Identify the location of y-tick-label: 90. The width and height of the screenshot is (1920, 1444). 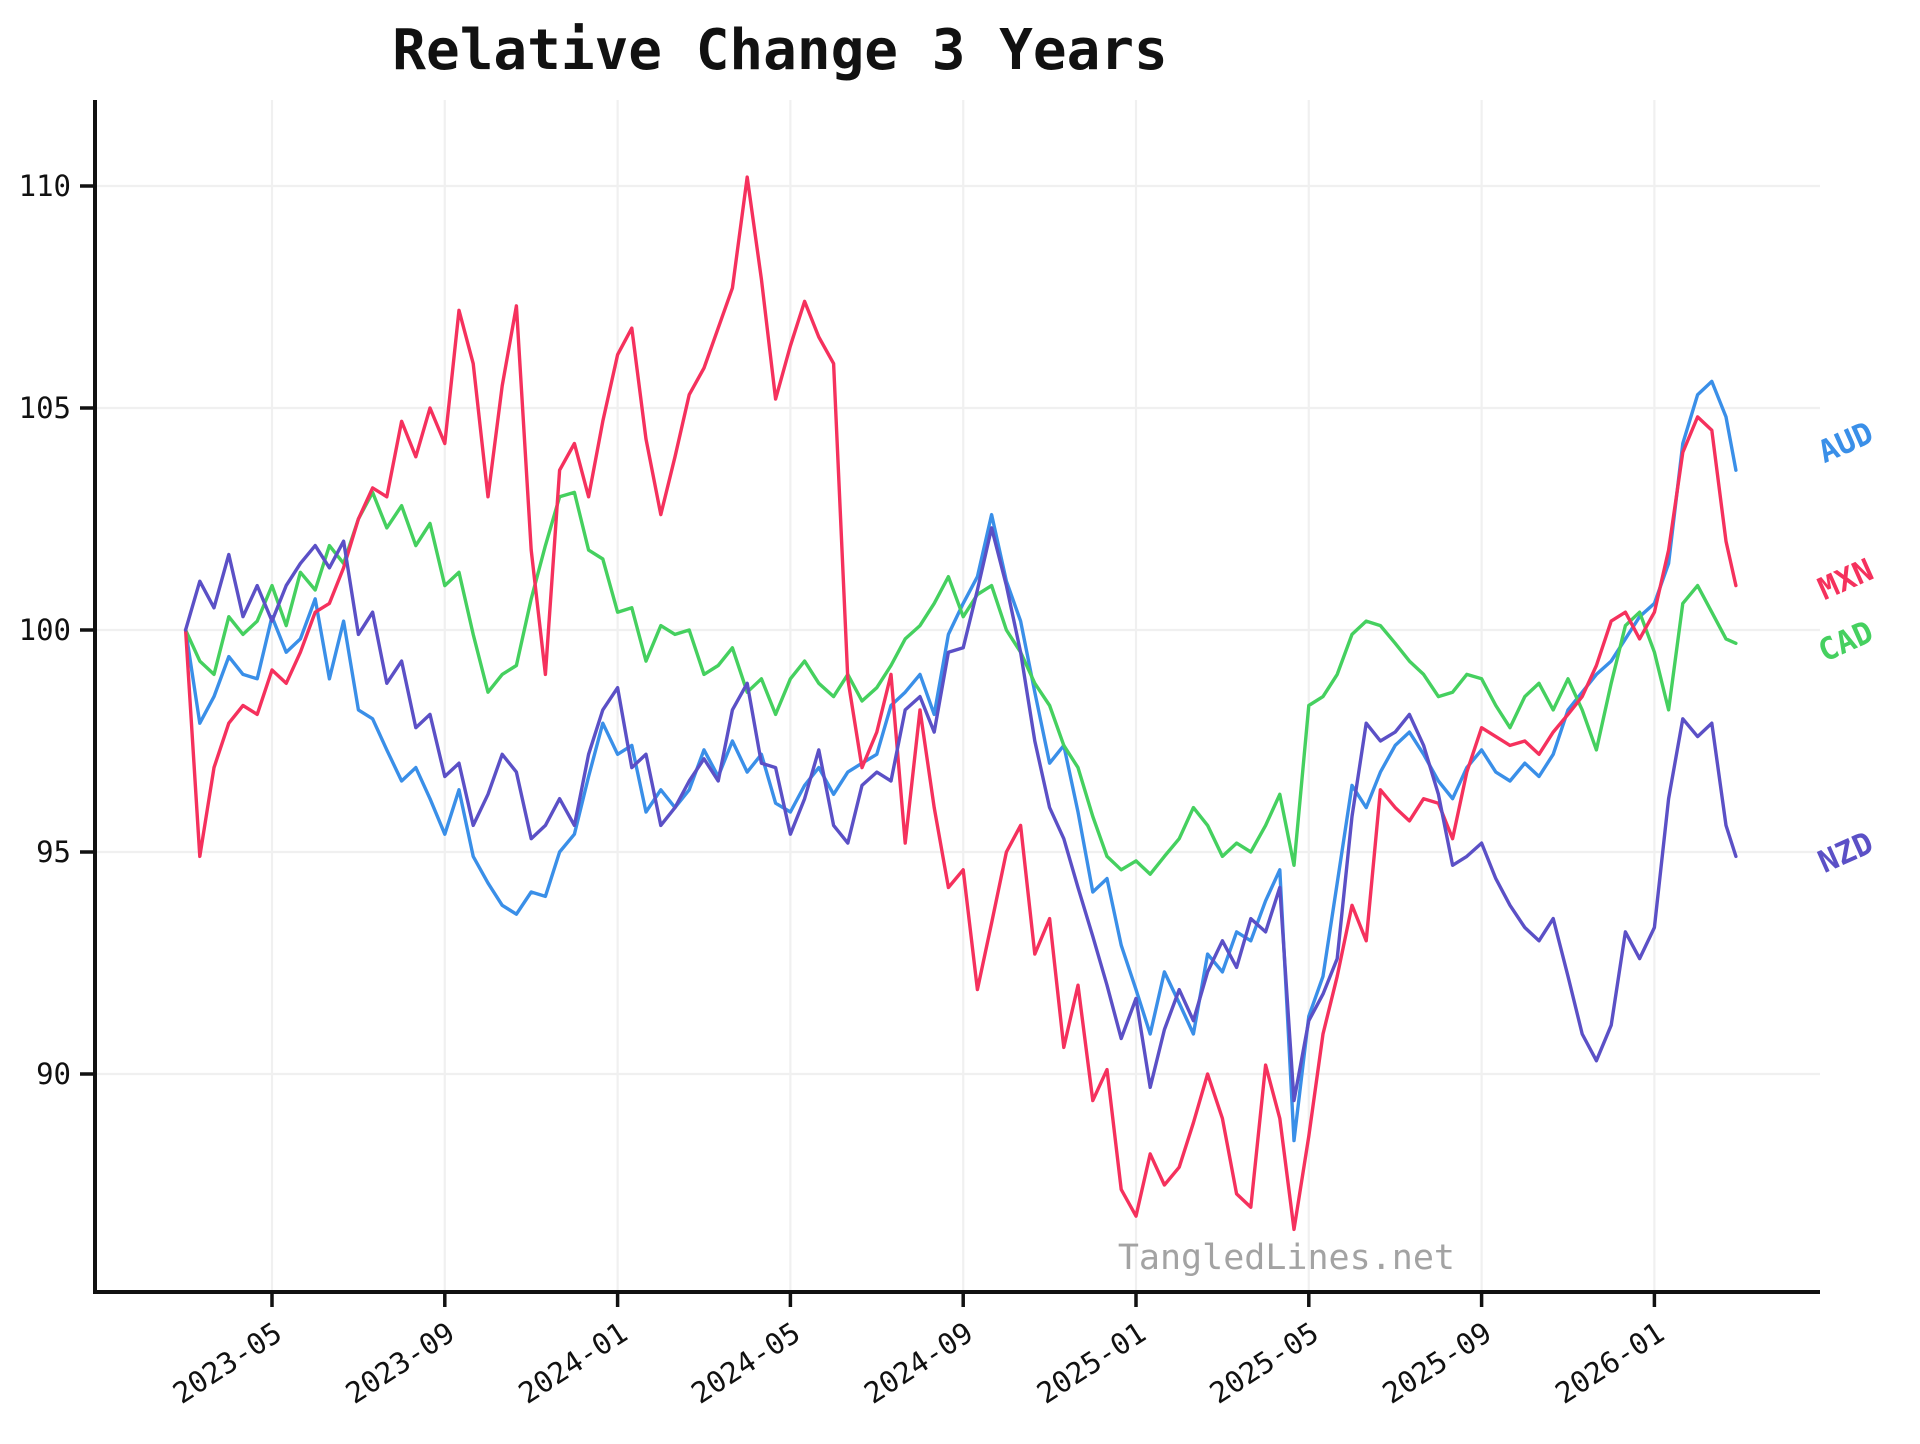
(53, 1074).